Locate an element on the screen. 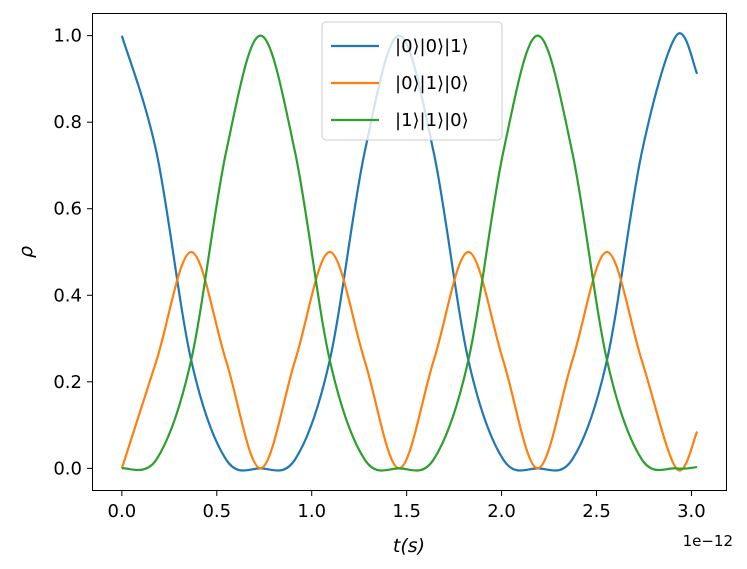  x-axis-ticks: 0.0 0.5 1.0 1.5 2.0 2.5 3.0 is located at coordinates (407, 506).